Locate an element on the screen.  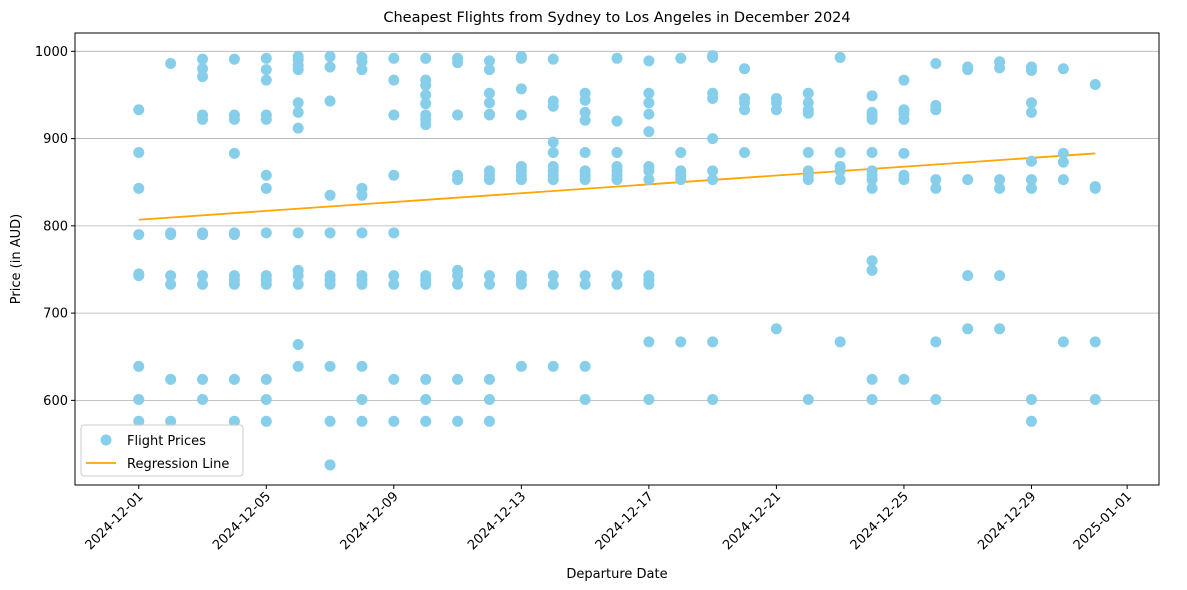
y-tick-label: 900 is located at coordinates (55, 139).